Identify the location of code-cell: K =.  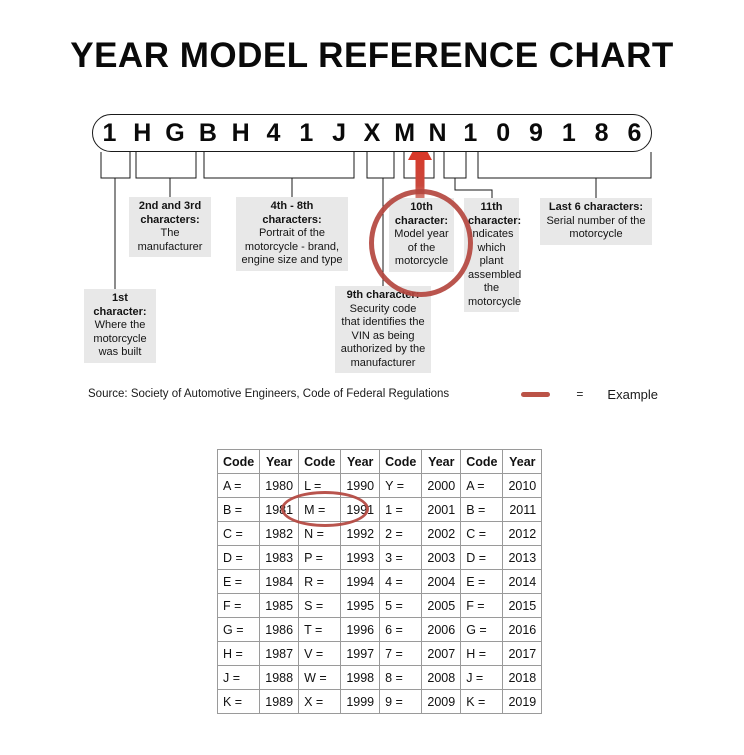
(482, 701).